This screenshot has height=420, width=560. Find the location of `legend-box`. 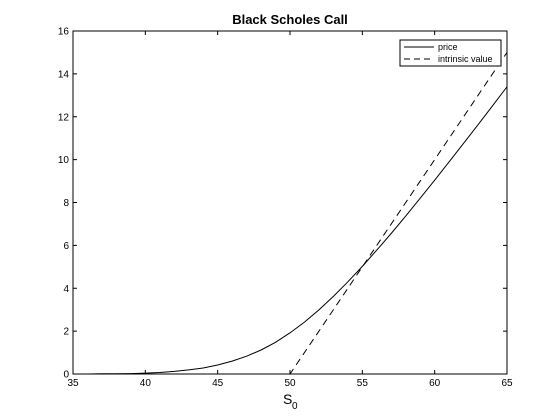

legend-box is located at coordinates (450, 53).